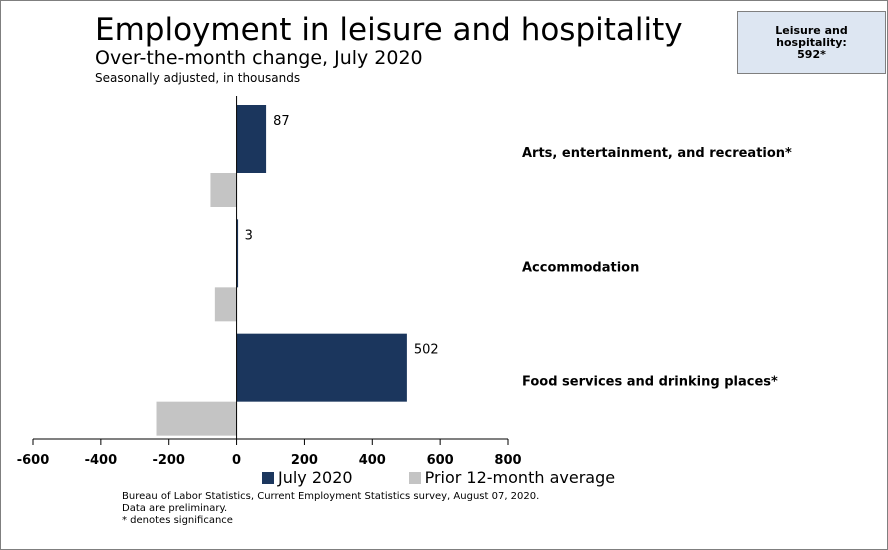 The width and height of the screenshot is (888, 550). I want to click on bar-july-2020-food-services-and-drinking-places, so click(321, 367).